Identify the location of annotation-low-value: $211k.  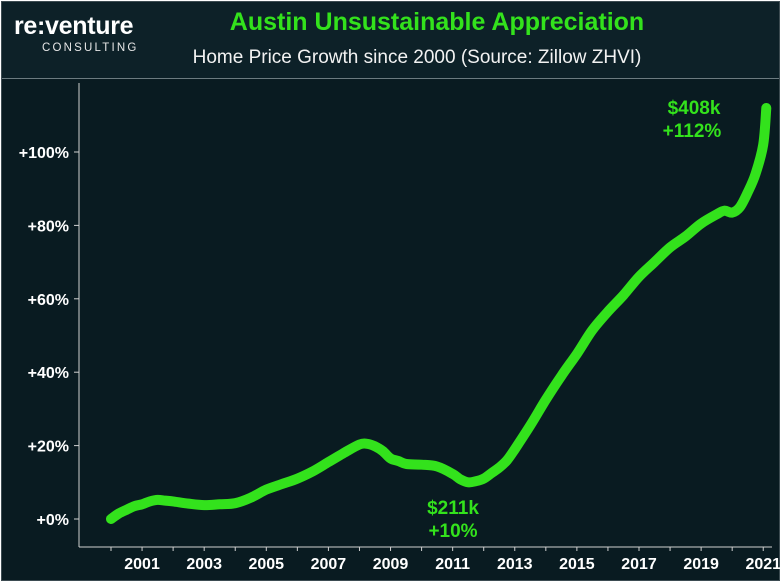
(453, 508).